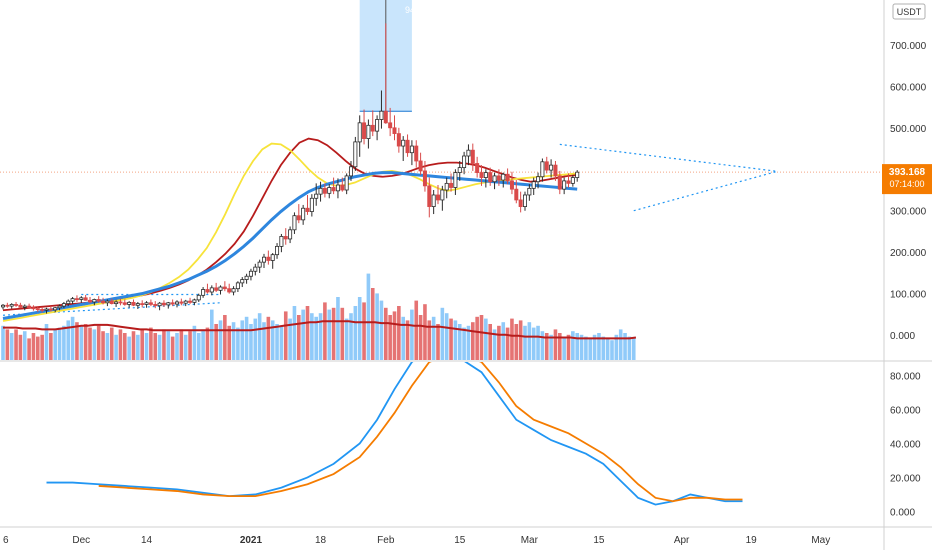 This screenshot has height=555, width=932. I want to click on x-tick-label: Apr, so click(682, 540).